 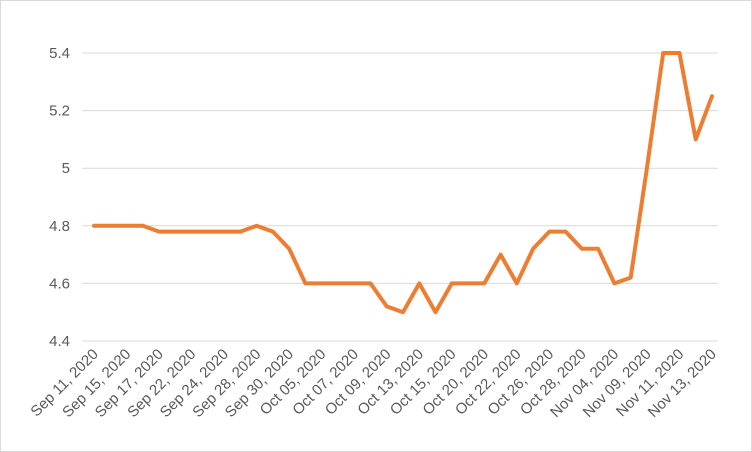 What do you see at coordinates (59, 197) in the screenshot?
I see `y-axis-ticks: 4.4 4.6 4.8 5 5.2 5.4` at bounding box center [59, 197].